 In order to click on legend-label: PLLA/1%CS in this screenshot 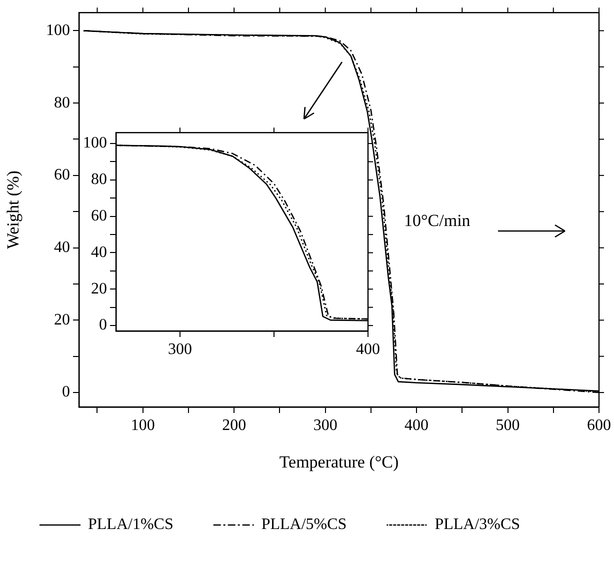, I will do `click(131, 525)`.